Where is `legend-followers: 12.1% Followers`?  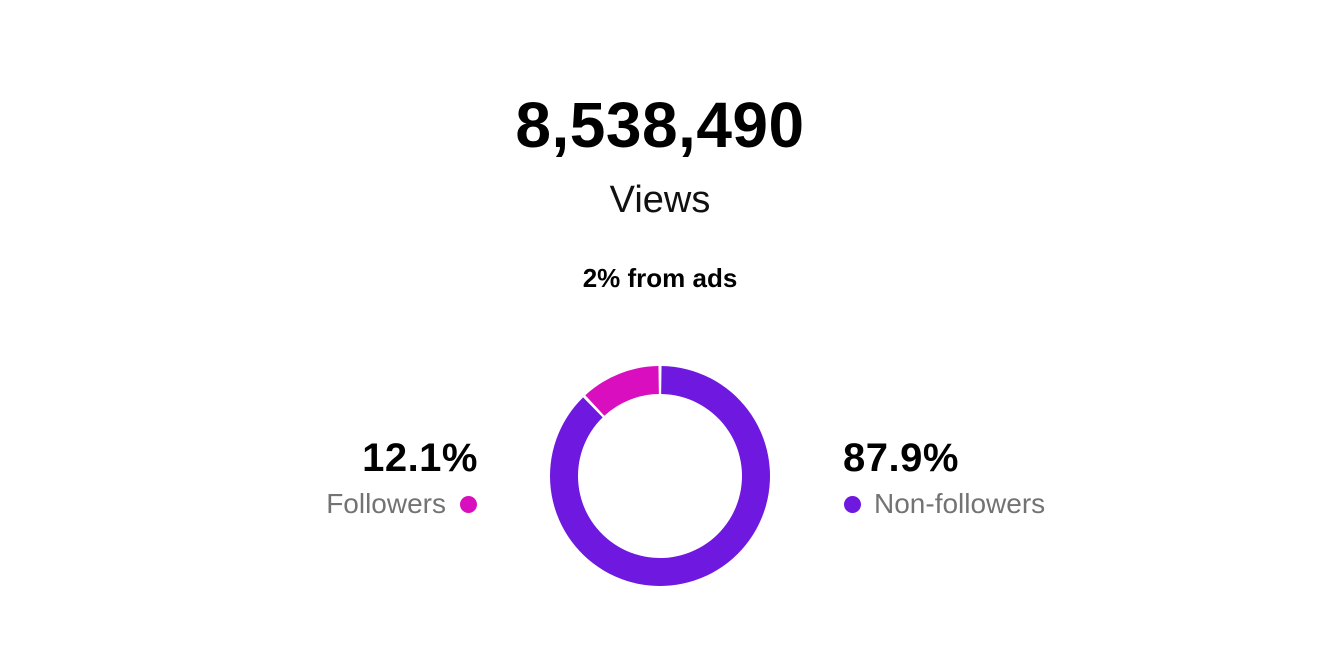
legend-followers: 12.1% Followers is located at coordinates (402, 479).